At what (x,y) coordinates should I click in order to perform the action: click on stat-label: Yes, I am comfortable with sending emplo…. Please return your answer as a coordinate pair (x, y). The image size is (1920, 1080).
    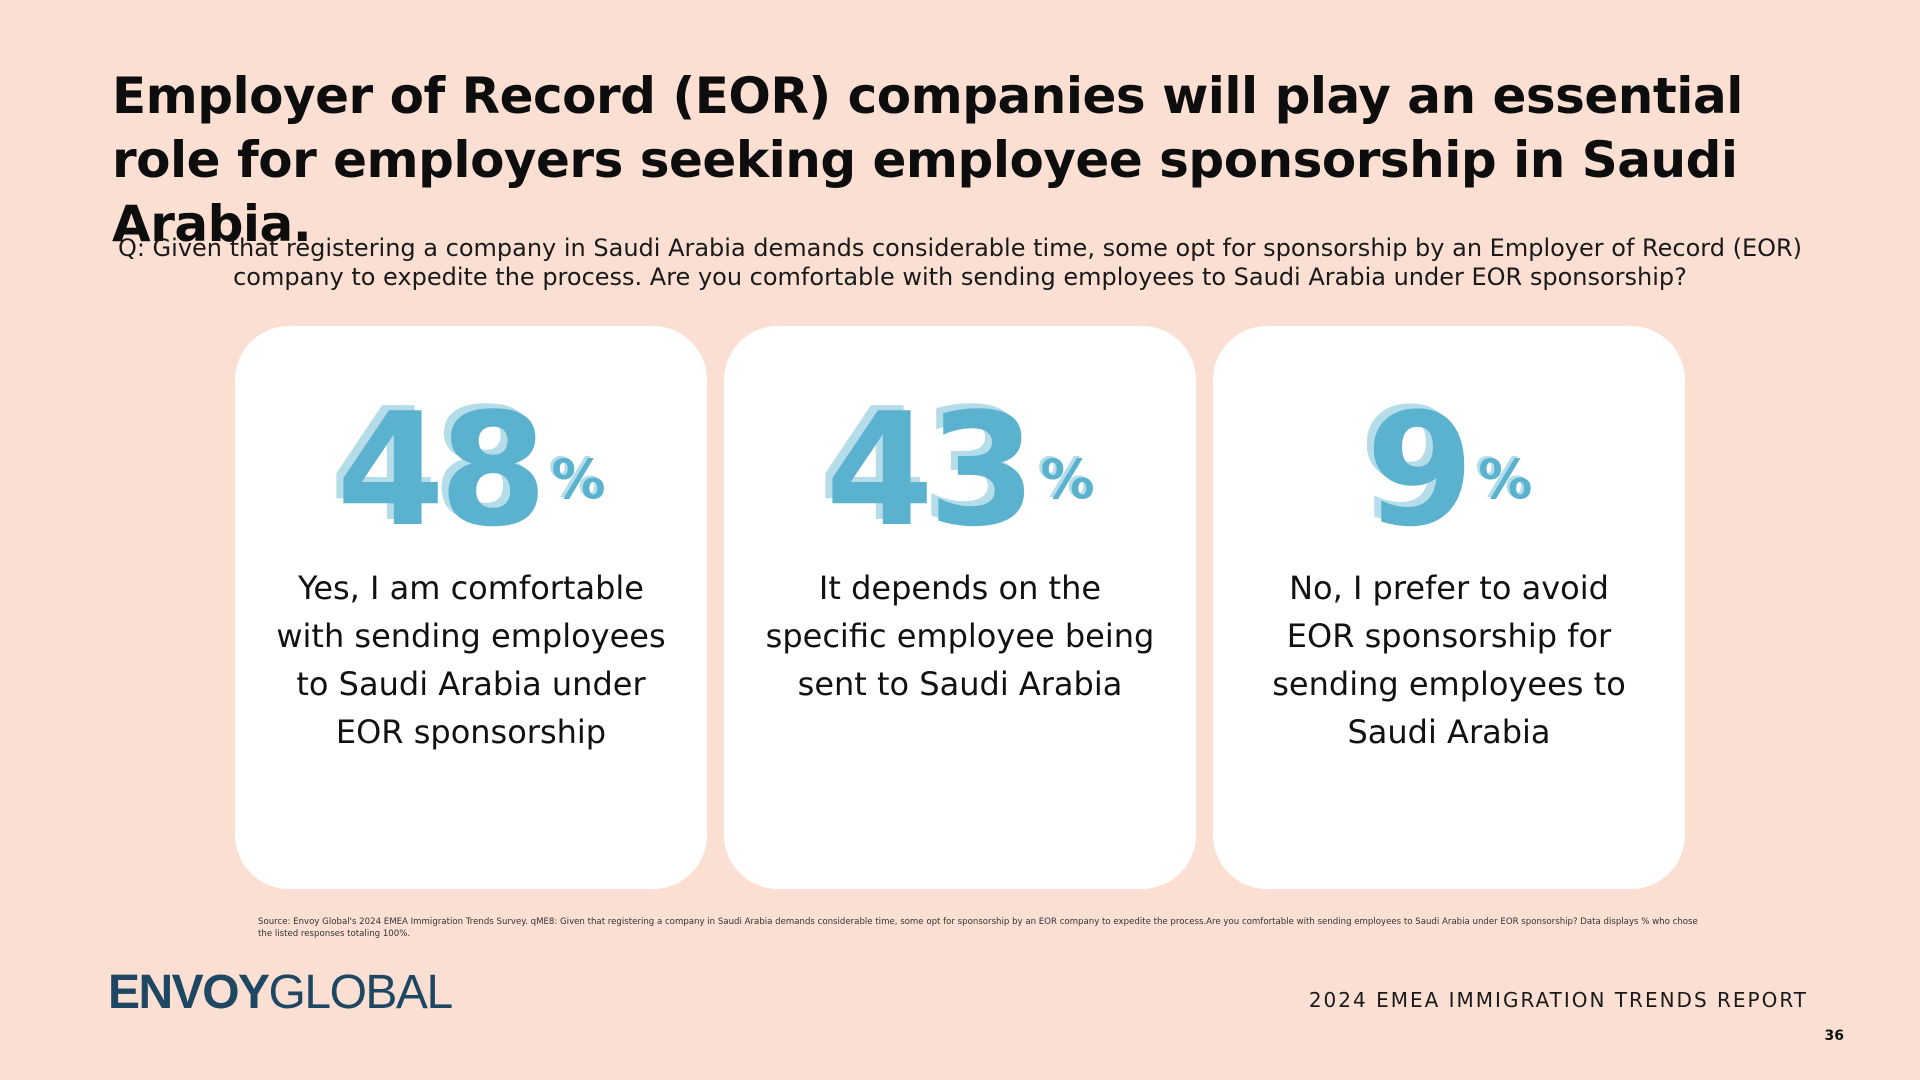
    Looking at the image, I should click on (471, 660).